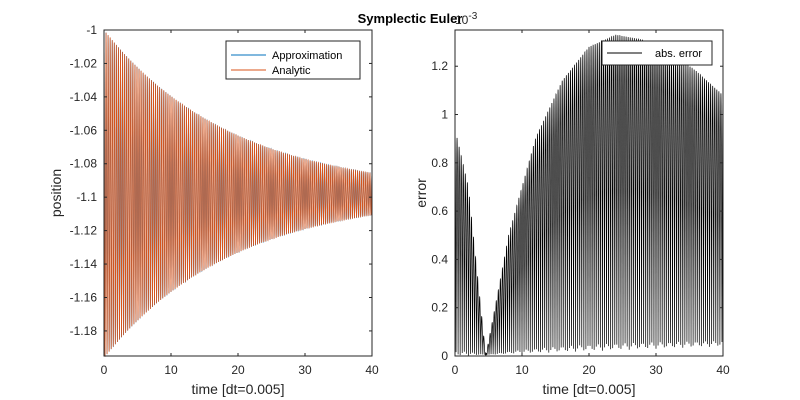  I want to click on position-y-label: position, so click(56, 193).